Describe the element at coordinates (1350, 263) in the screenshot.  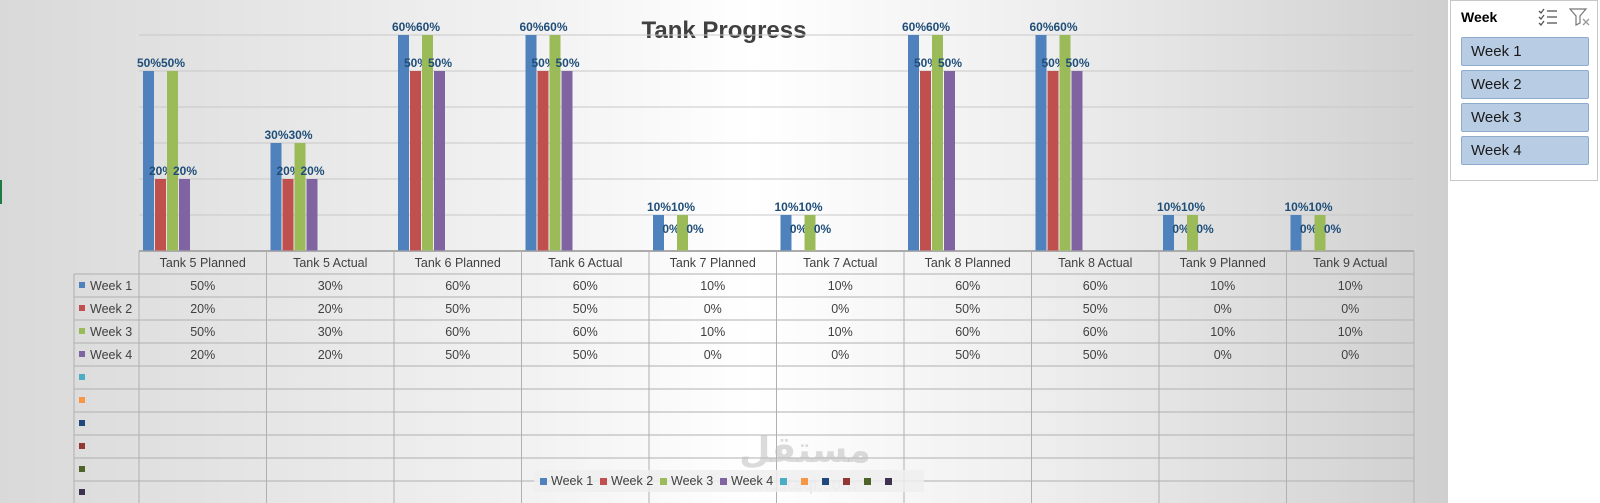
I see `table-header-cell: Tank 9 Actual` at that location.